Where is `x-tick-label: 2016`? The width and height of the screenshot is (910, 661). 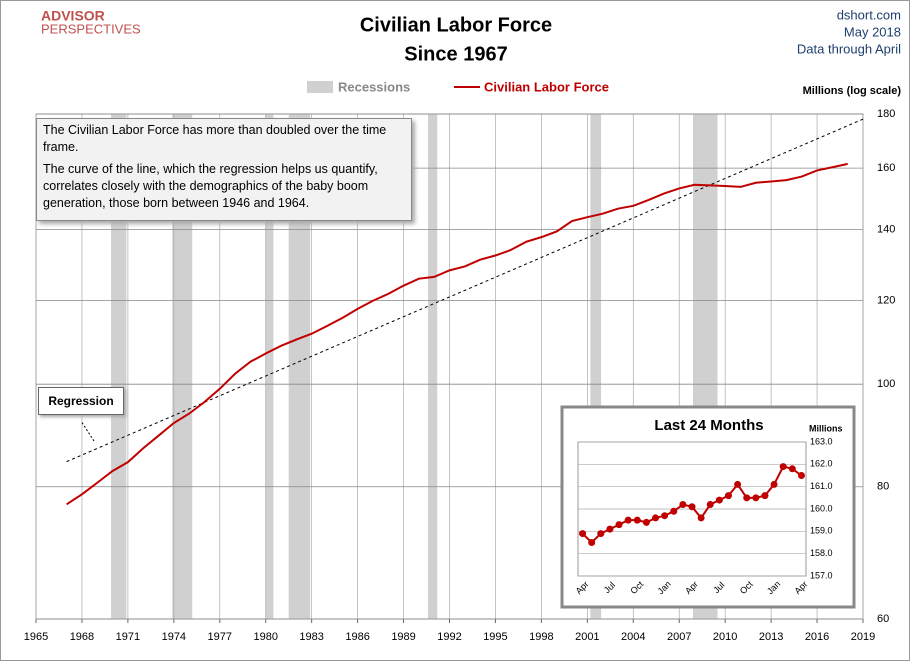
x-tick-label: 2016 is located at coordinates (817, 637).